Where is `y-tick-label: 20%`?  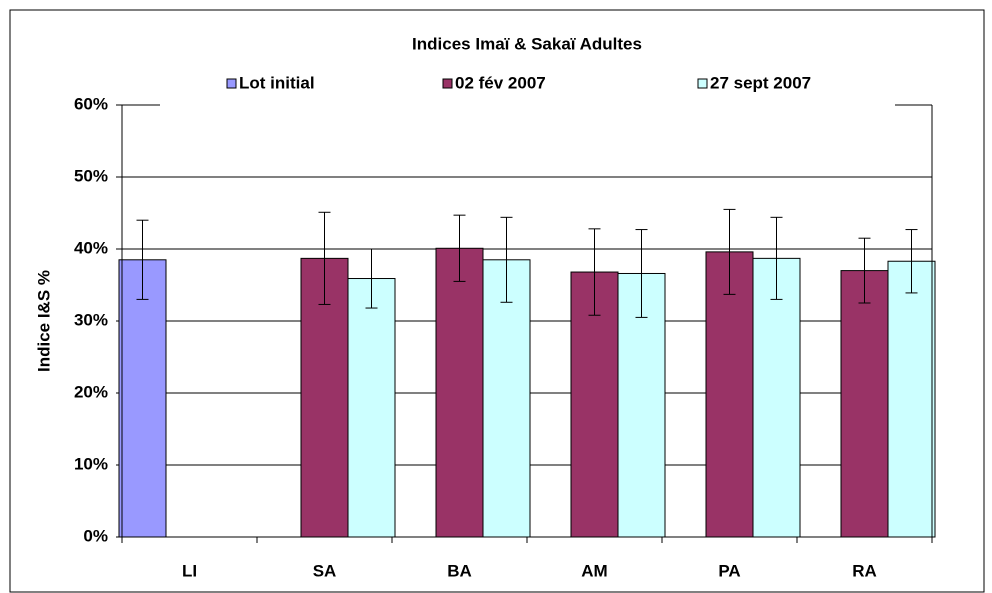 y-tick-label: 20% is located at coordinates (91, 391).